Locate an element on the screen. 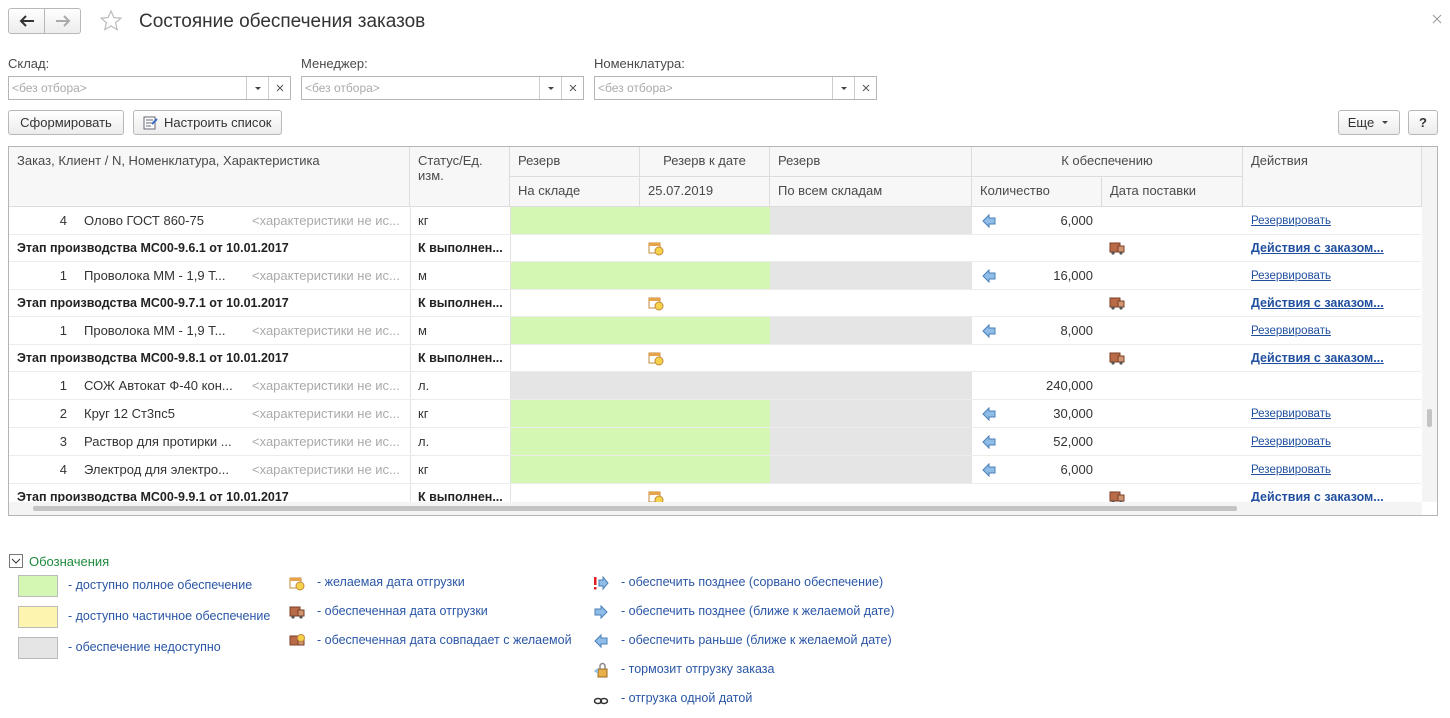 Image resolution: width=1450 pixels, height=718 pixels. configure-button: Настроить список is located at coordinates (207, 122).